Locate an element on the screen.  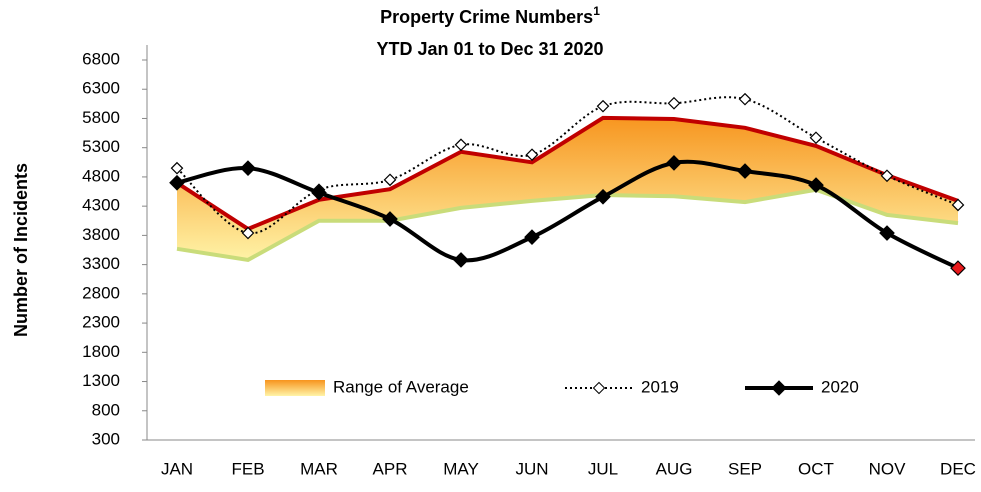
y-tick-label: 800 is located at coordinates (106, 409).